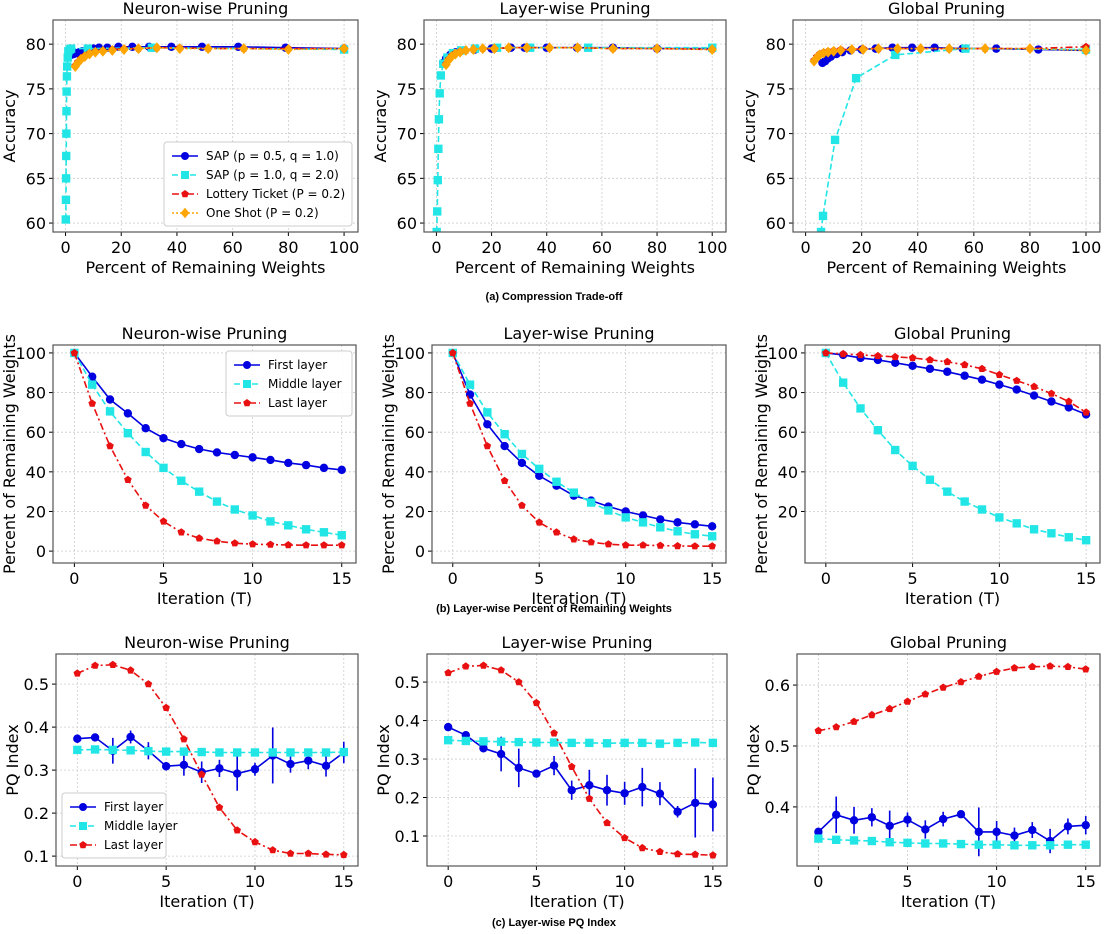 Image resolution: width=1107 pixels, height=934 pixels. I want to click on legend-label: Middle layer, so click(305, 384).